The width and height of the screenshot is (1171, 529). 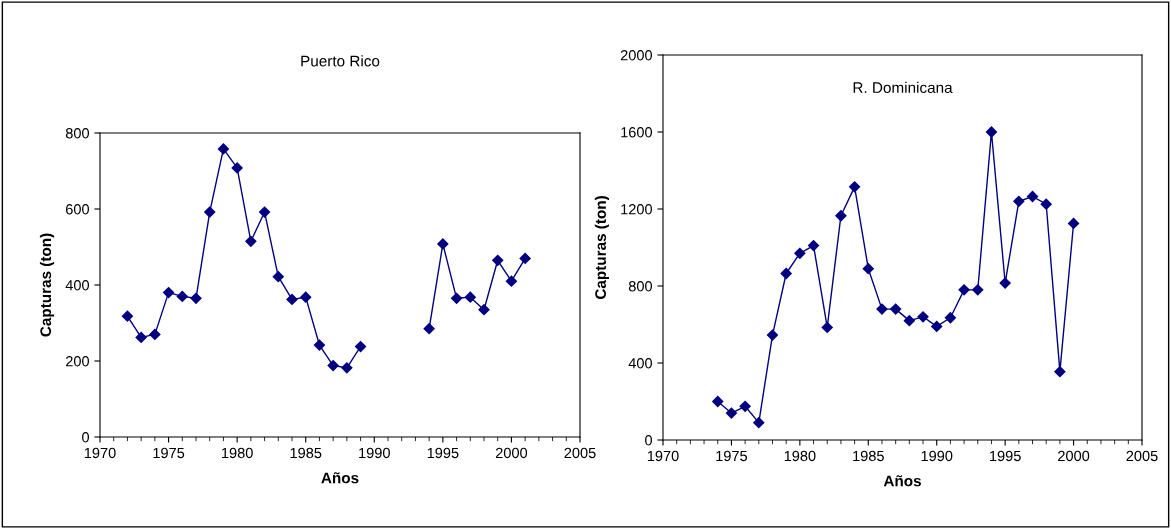 What do you see at coordinates (77, 209) in the screenshot?
I see `y-tick-label: 600` at bounding box center [77, 209].